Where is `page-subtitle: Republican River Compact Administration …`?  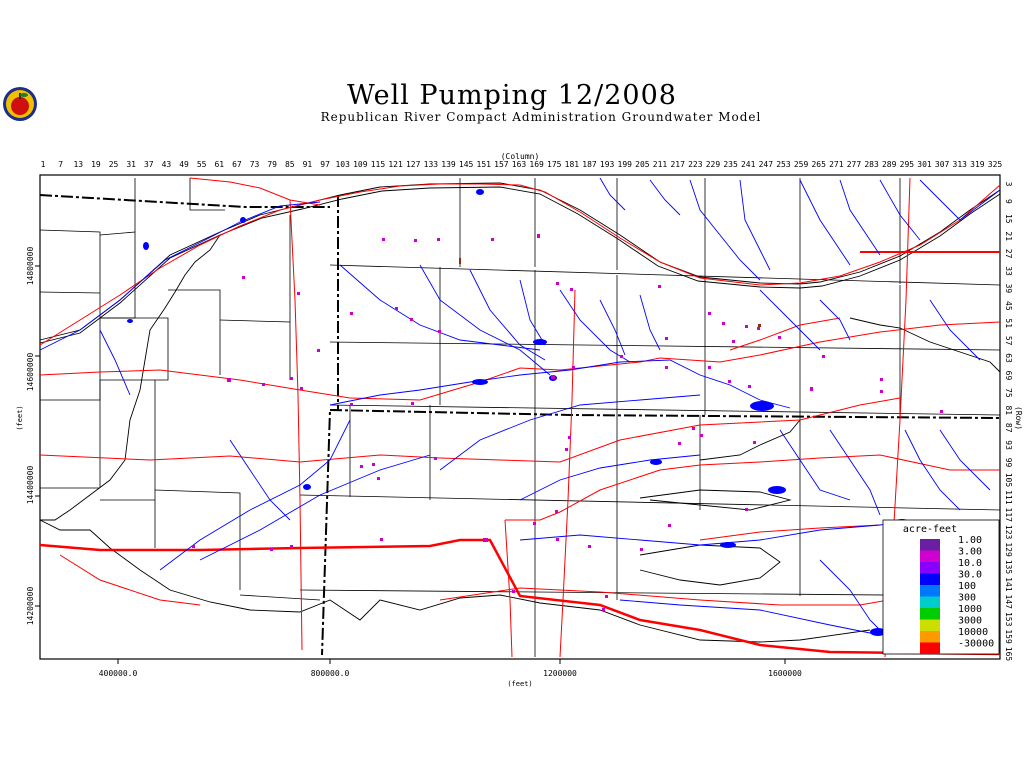 page-subtitle: Republican River Compact Administration … is located at coordinates (541, 117).